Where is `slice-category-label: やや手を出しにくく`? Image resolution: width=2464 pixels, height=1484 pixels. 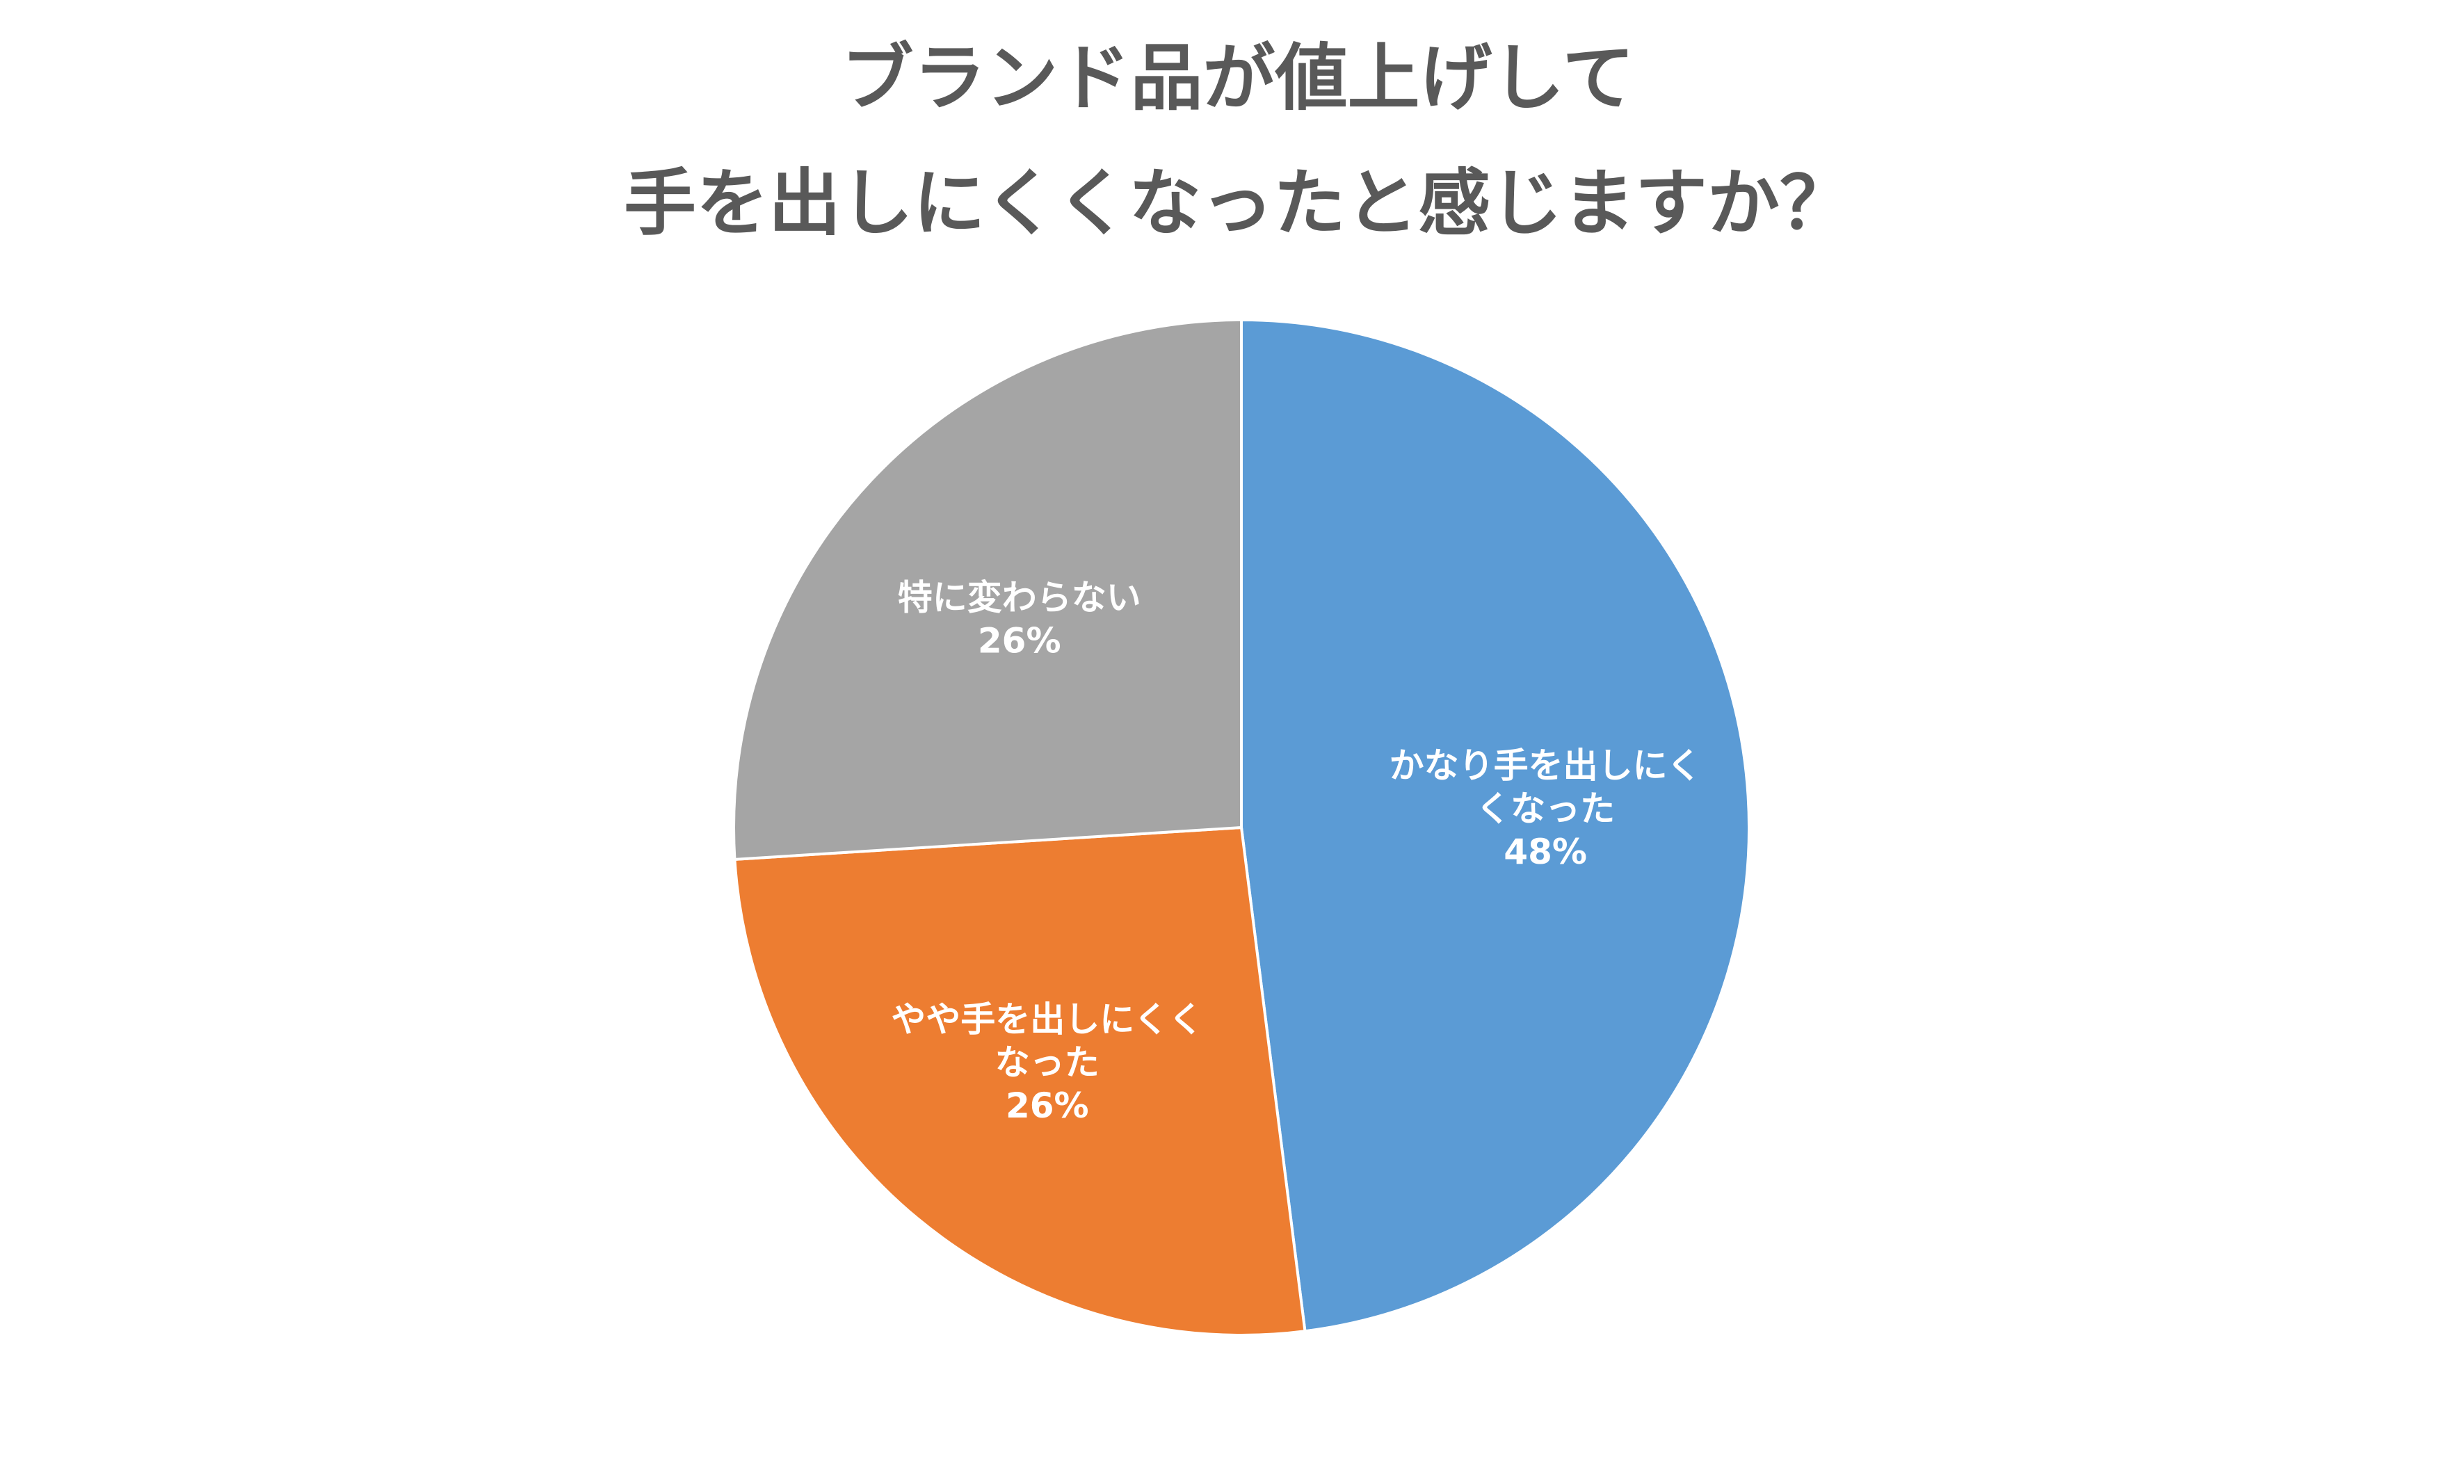 slice-category-label: やや手を出しにくく is located at coordinates (1047, 1019).